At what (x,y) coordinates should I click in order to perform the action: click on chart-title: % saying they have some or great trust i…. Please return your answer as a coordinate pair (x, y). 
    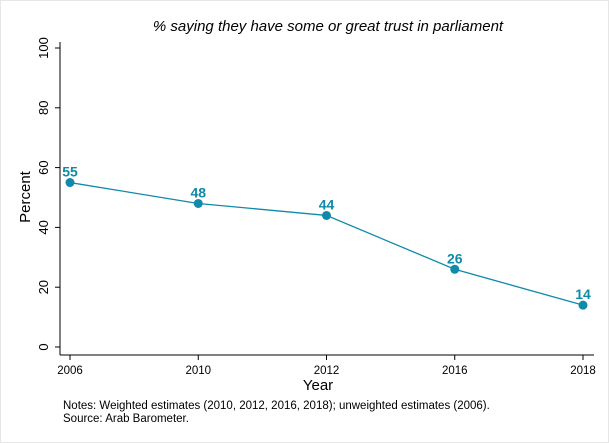
    Looking at the image, I should click on (328, 26).